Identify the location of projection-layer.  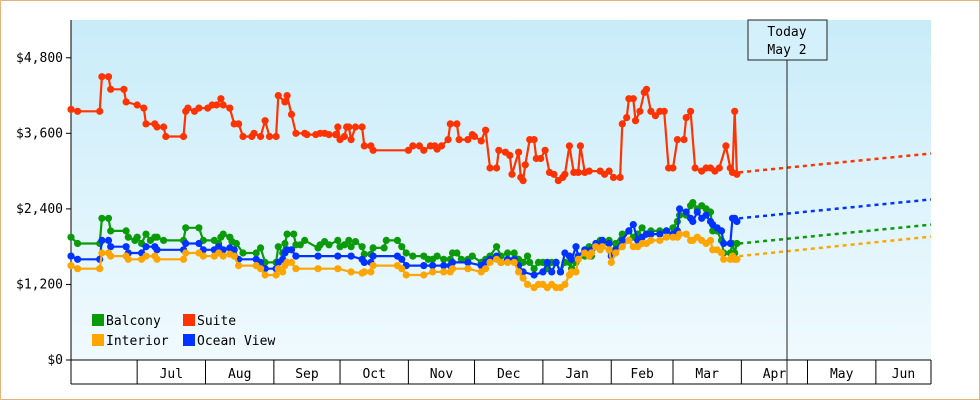
(835, 205).